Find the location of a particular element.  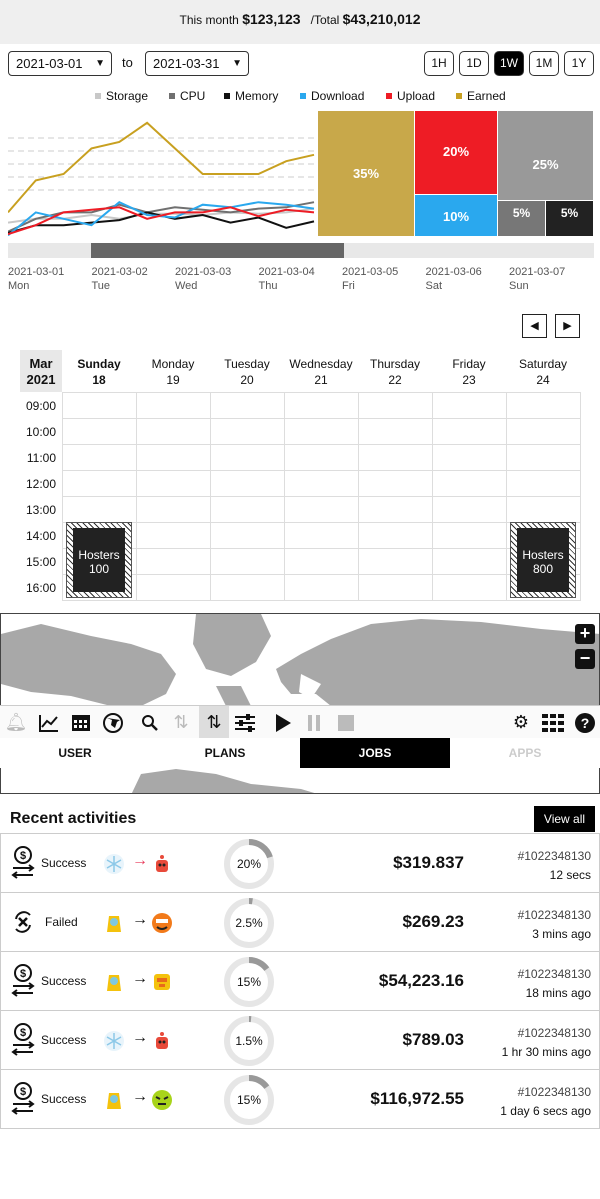

calendar-day-header: Tuesday 20 is located at coordinates (247, 371).